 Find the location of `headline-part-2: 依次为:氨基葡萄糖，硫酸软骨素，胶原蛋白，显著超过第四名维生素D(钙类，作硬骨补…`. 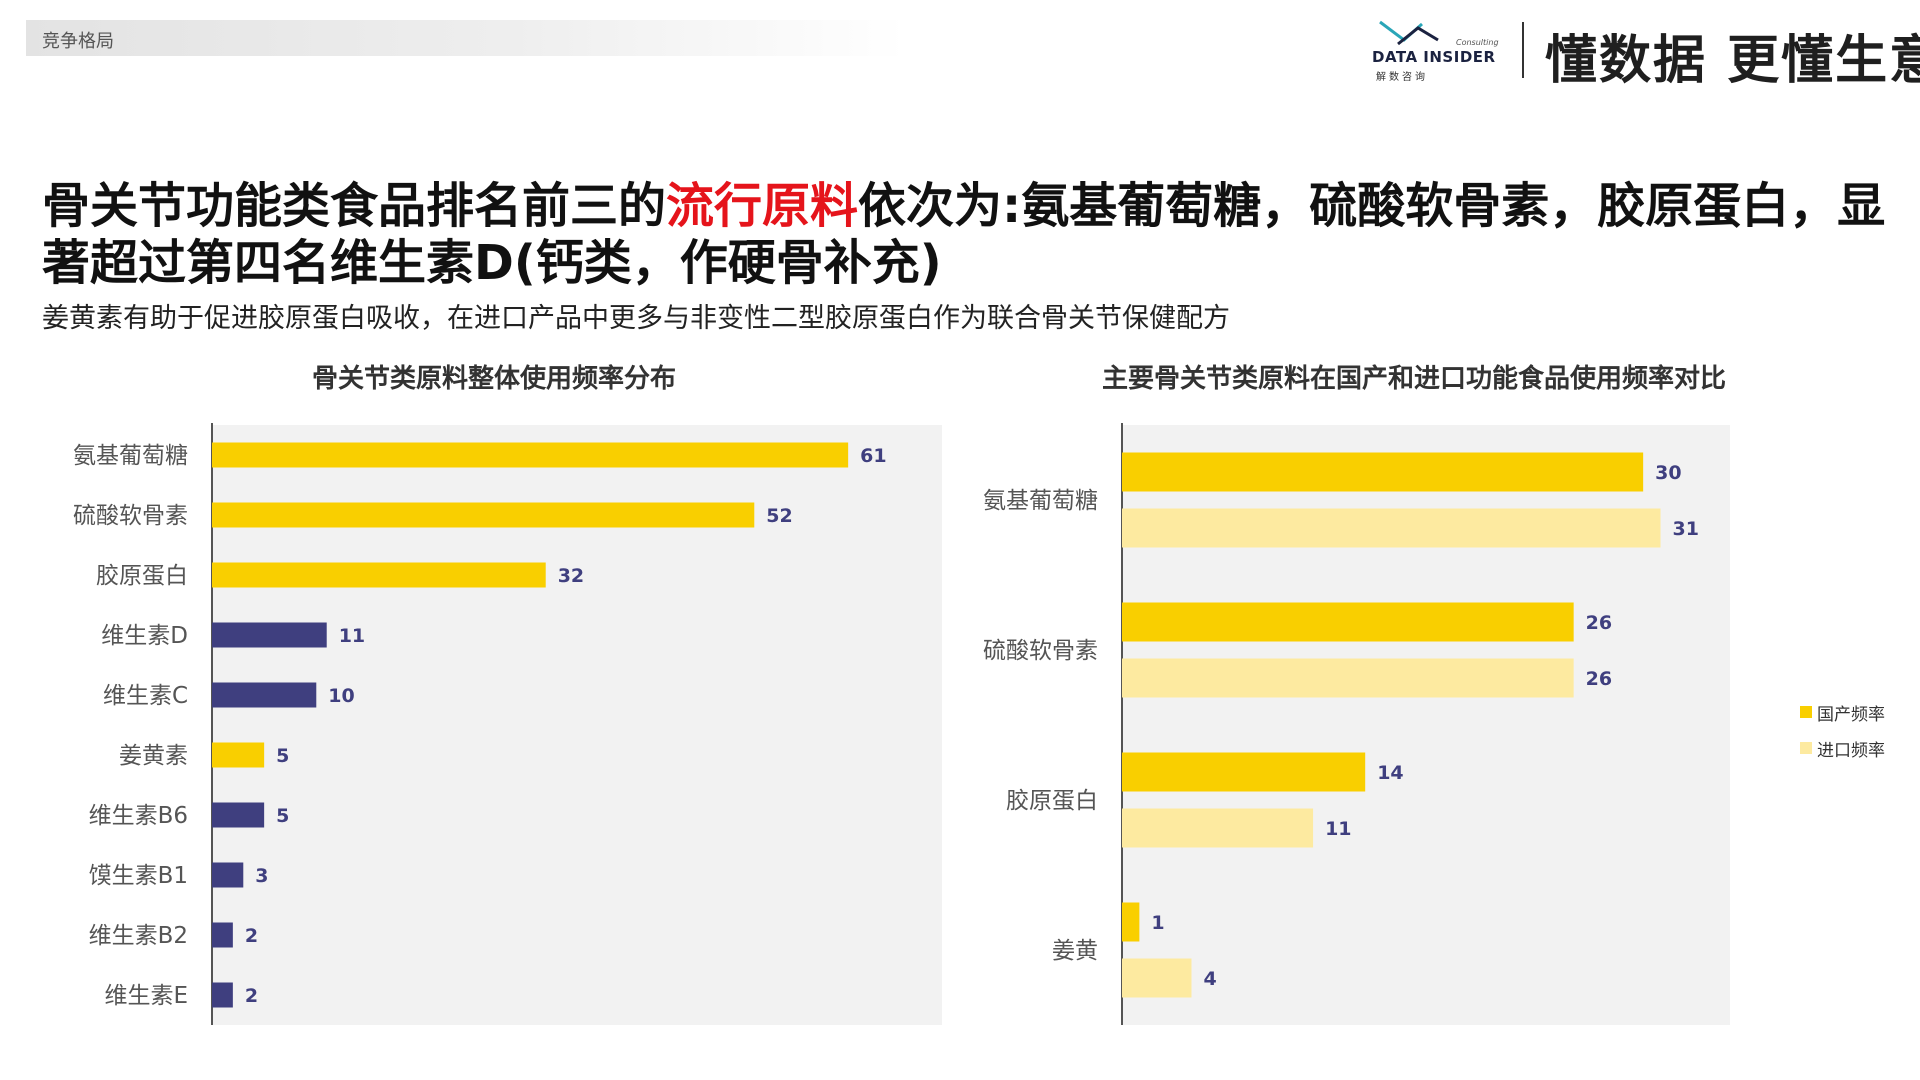

headline-part-2: 依次为:氨基葡萄糖，硫酸软骨素，胶原蛋白，显著超过第四名维生素D(钙类，作硬骨补… is located at coordinates (964, 234).